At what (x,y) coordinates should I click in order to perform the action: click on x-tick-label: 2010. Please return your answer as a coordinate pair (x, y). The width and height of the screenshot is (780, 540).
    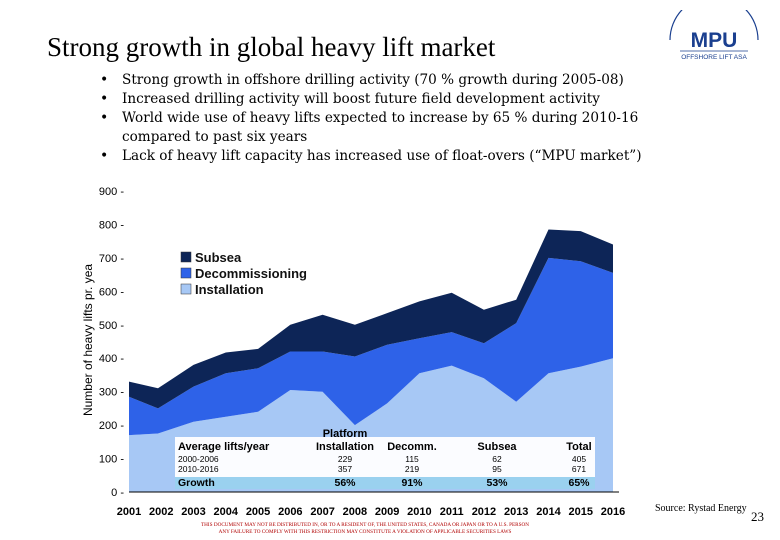
    Looking at the image, I should click on (419, 512).